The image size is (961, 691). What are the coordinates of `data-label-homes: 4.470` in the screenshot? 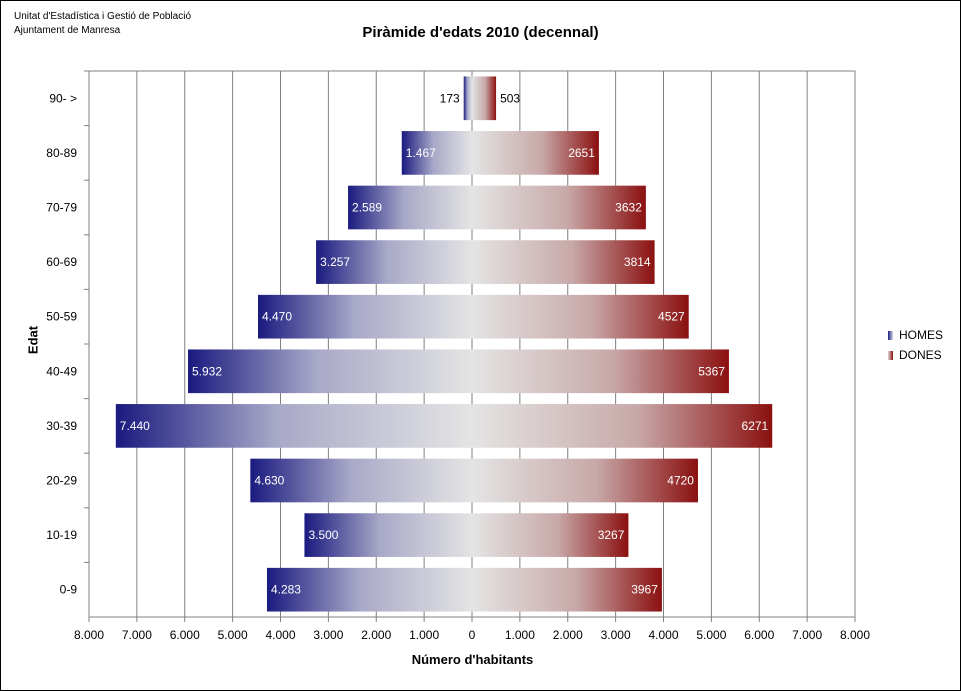 It's located at (277, 317).